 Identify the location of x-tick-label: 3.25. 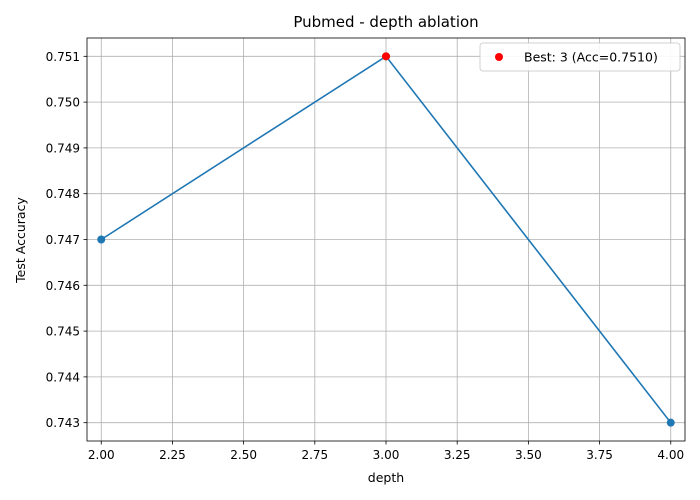
(457, 455).